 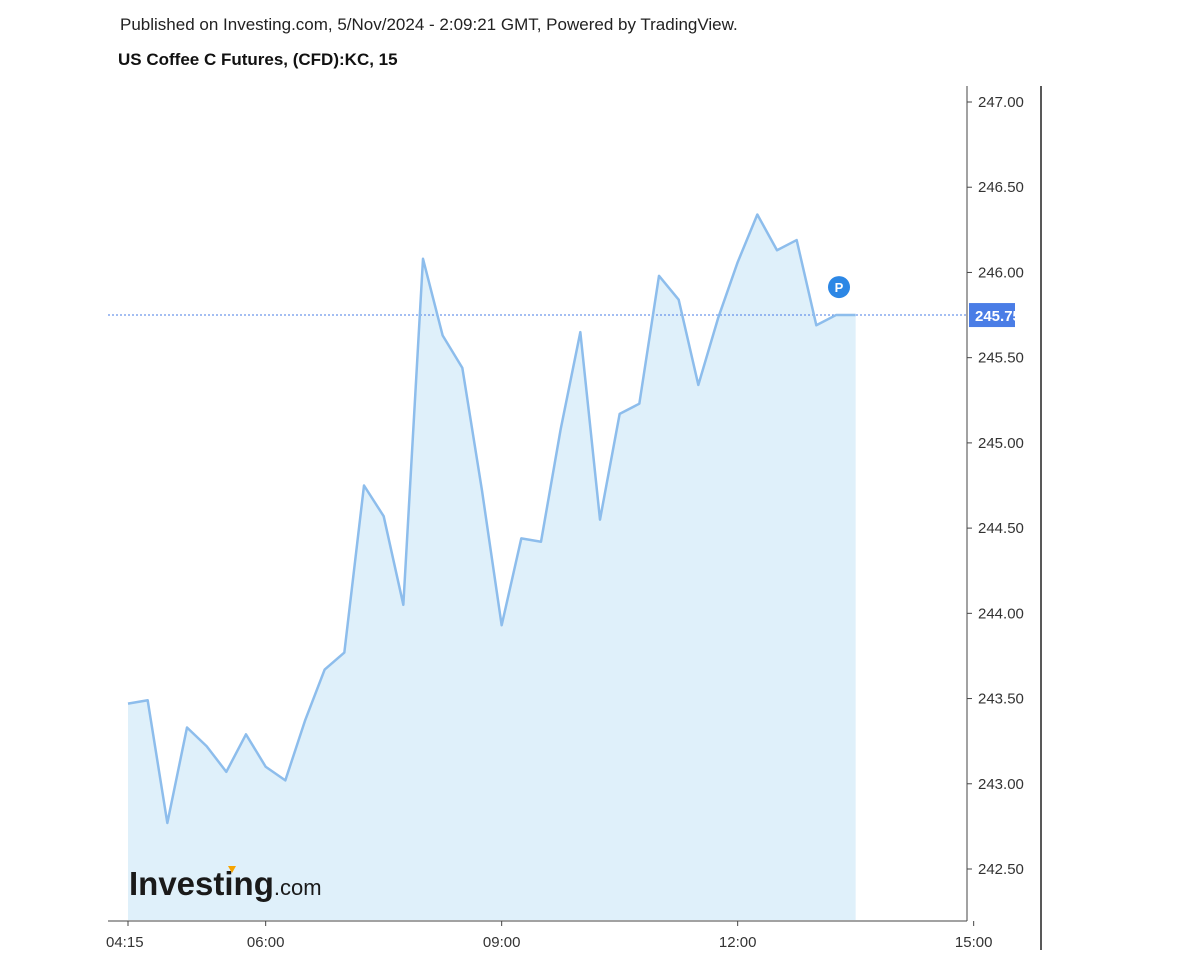 What do you see at coordinates (232, 869) in the screenshot?
I see `logo-accent-icon` at bounding box center [232, 869].